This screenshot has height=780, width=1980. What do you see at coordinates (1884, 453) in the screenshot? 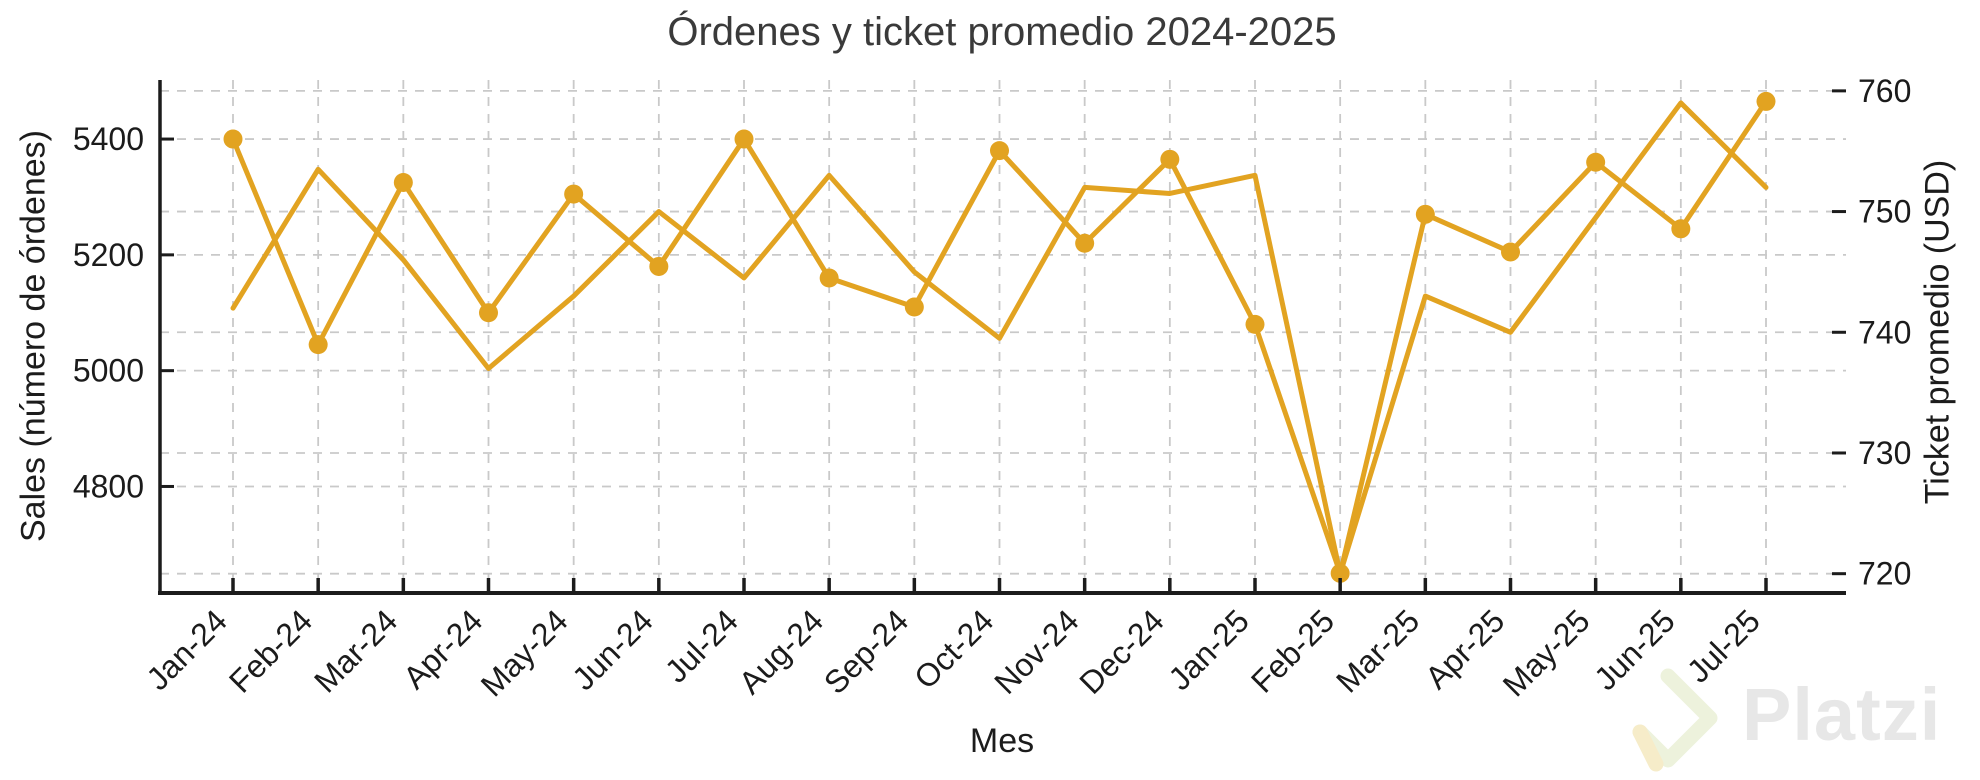
I see `y-tick-label-right: 730` at bounding box center [1884, 453].